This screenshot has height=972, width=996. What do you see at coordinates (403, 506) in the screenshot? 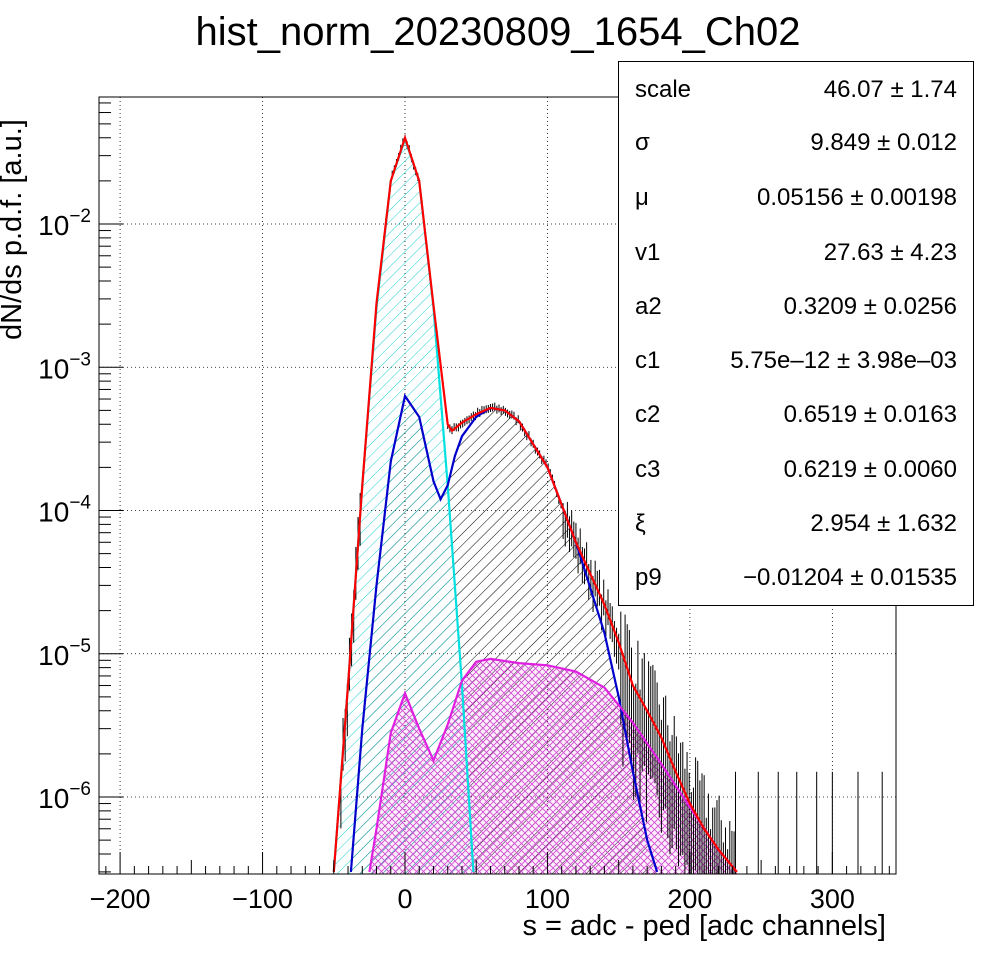
I see `series-fill-pedestal` at bounding box center [403, 506].